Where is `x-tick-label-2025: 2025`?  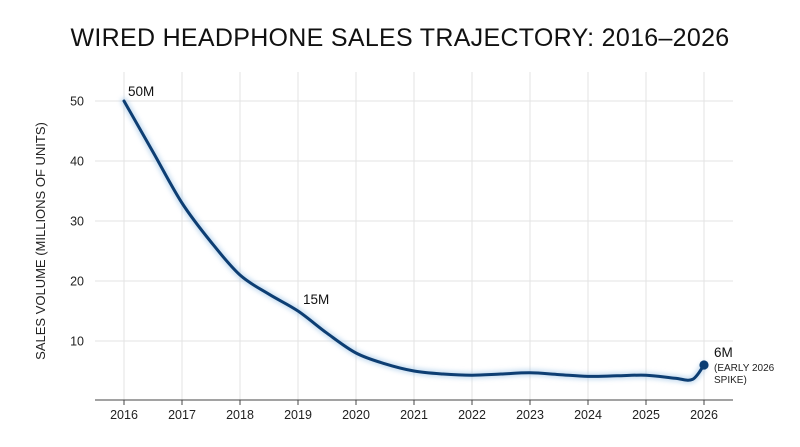
x-tick-label-2025: 2025 is located at coordinates (646, 415).